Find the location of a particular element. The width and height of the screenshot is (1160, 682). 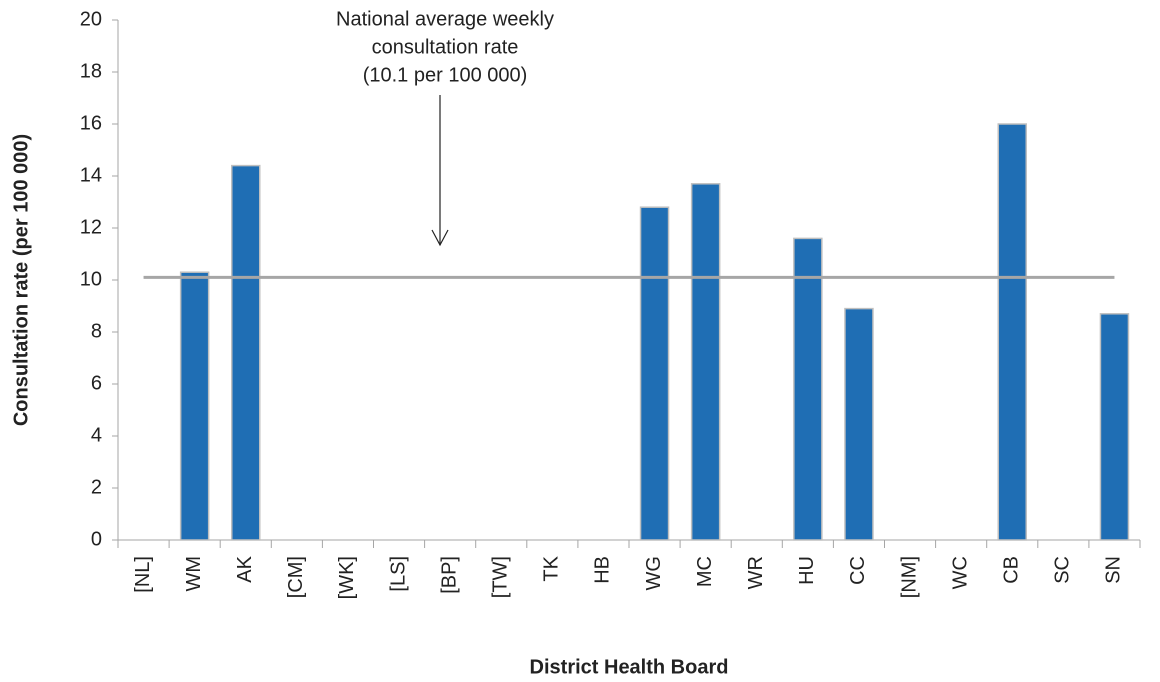

y-tick-label: 8 is located at coordinates (96, 331).